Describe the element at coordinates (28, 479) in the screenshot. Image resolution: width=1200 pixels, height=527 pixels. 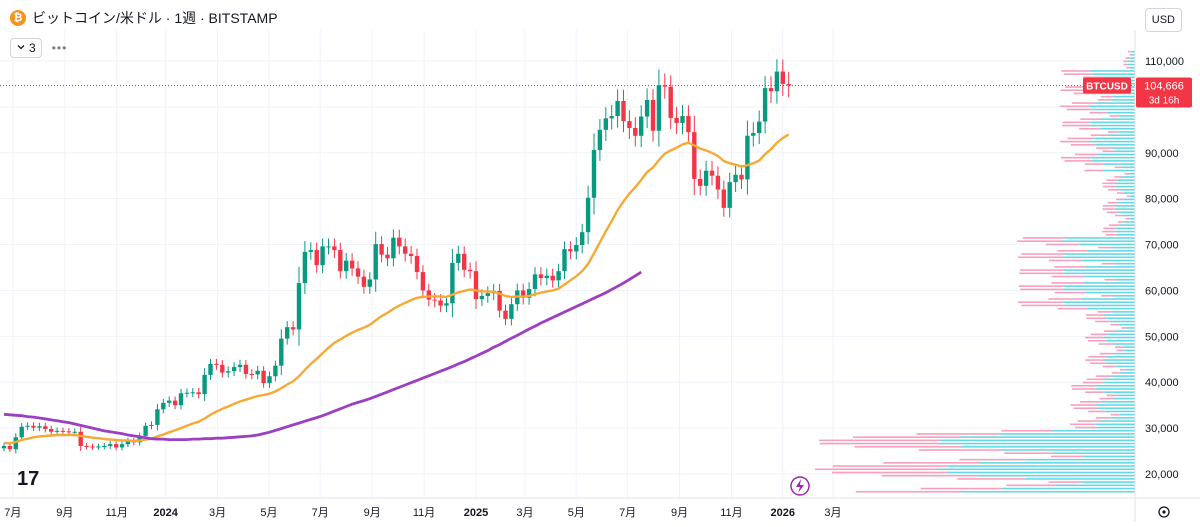
I see `tradingview-logo: 17` at that location.